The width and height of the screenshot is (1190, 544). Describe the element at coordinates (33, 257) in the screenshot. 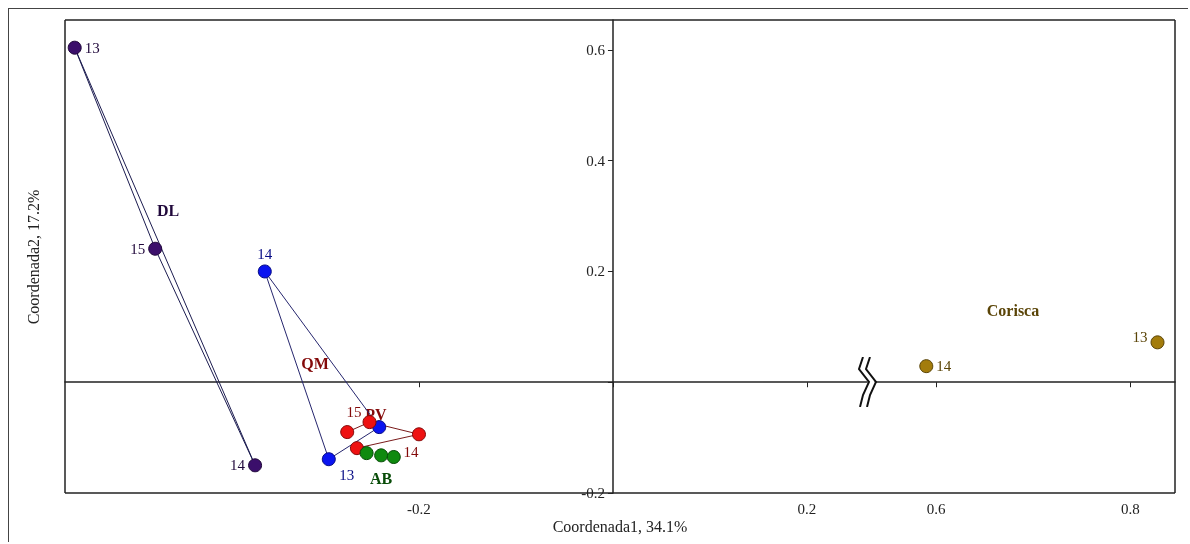

I see `y-axis-title: Coordenada2, 17.2%` at that location.